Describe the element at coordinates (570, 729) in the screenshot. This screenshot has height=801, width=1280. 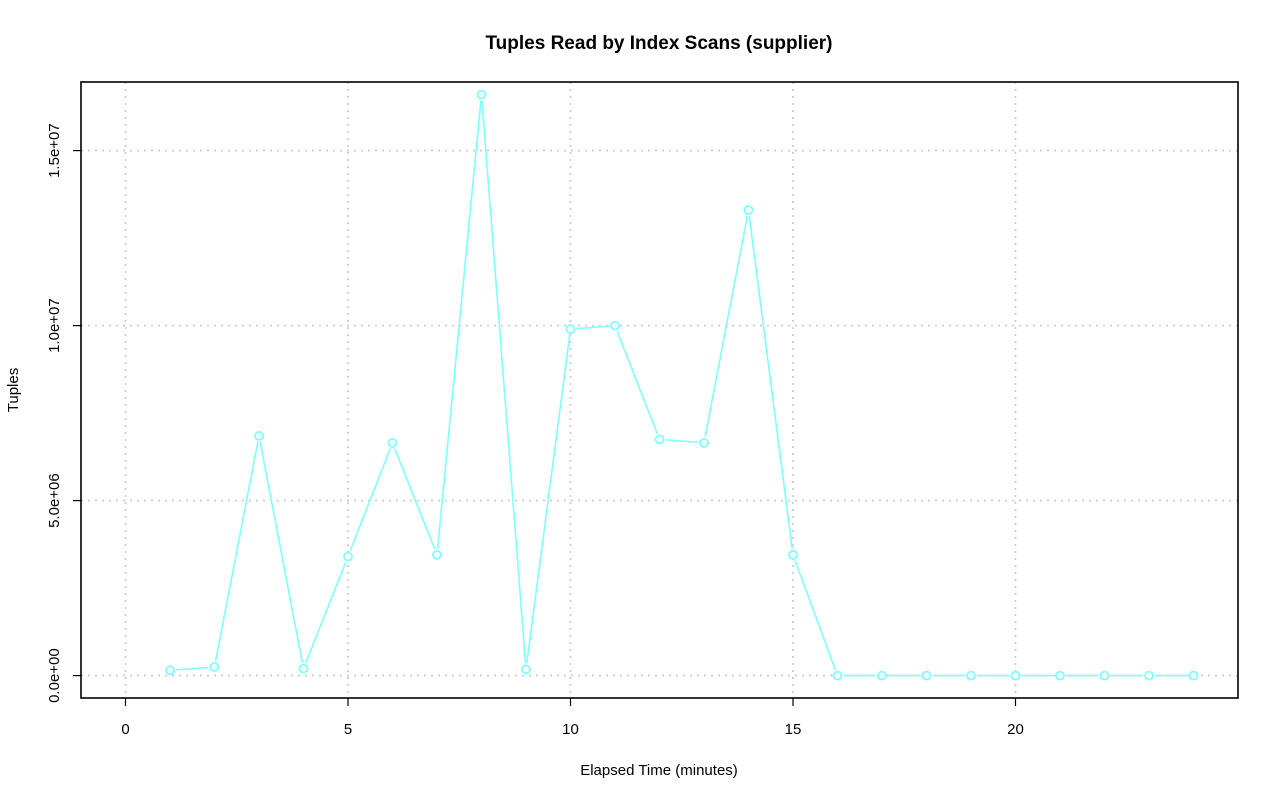
I see `x-tick-label: 10` at that location.